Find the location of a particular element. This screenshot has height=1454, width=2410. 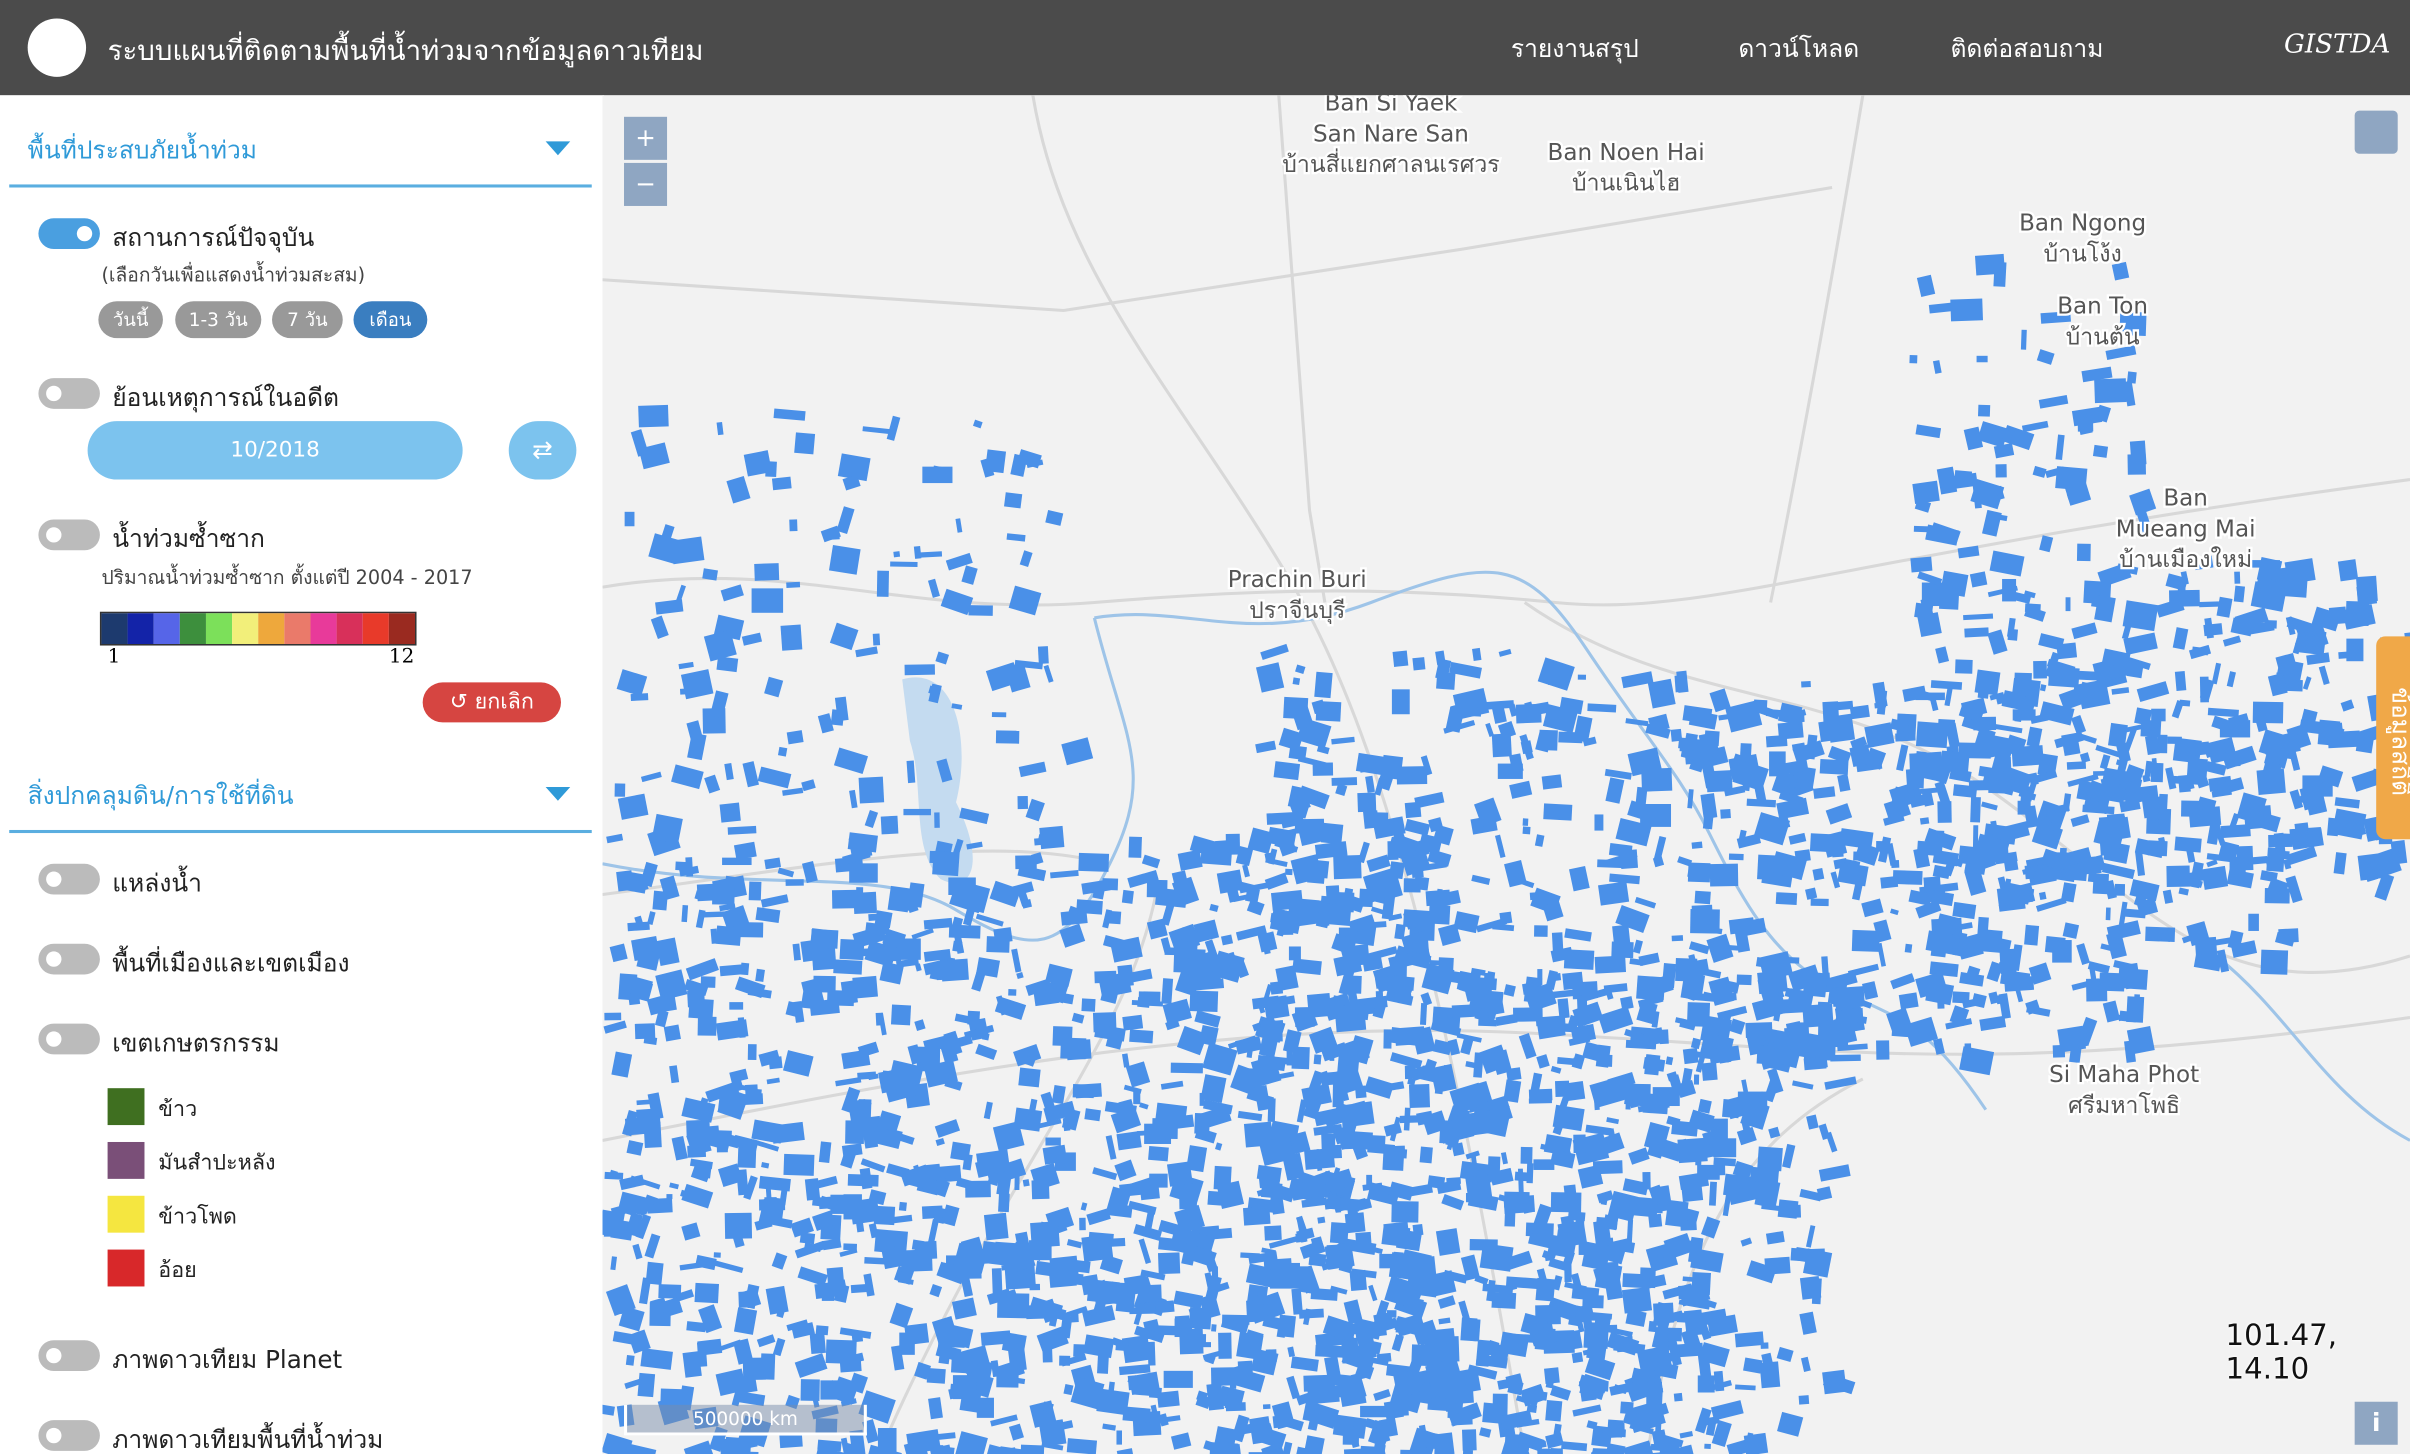

logo is located at coordinates (57, 47).